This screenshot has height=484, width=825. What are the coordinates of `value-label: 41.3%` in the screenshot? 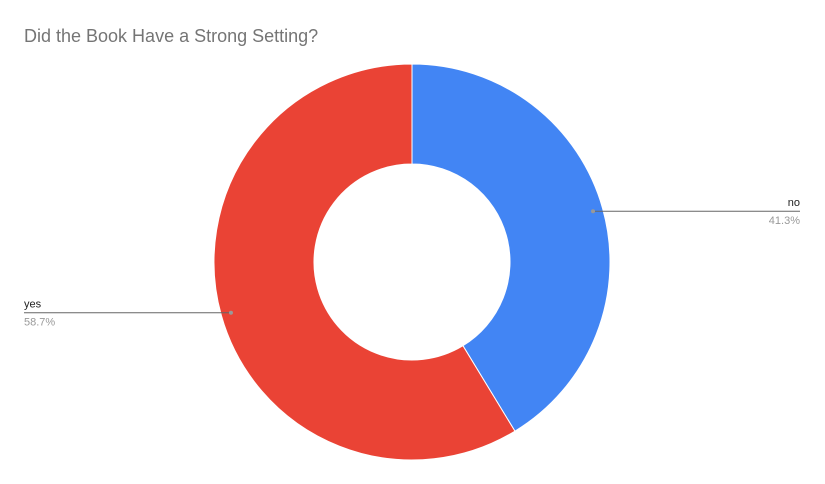 It's located at (784, 221).